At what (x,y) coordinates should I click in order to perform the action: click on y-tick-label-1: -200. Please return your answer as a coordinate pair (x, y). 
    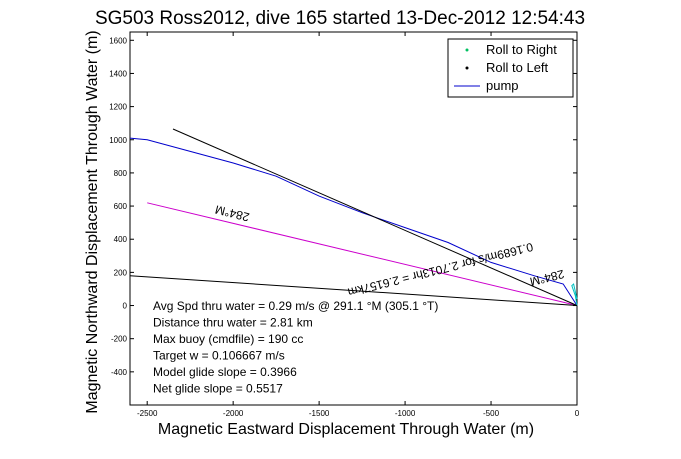
    Looking at the image, I should click on (119, 339).